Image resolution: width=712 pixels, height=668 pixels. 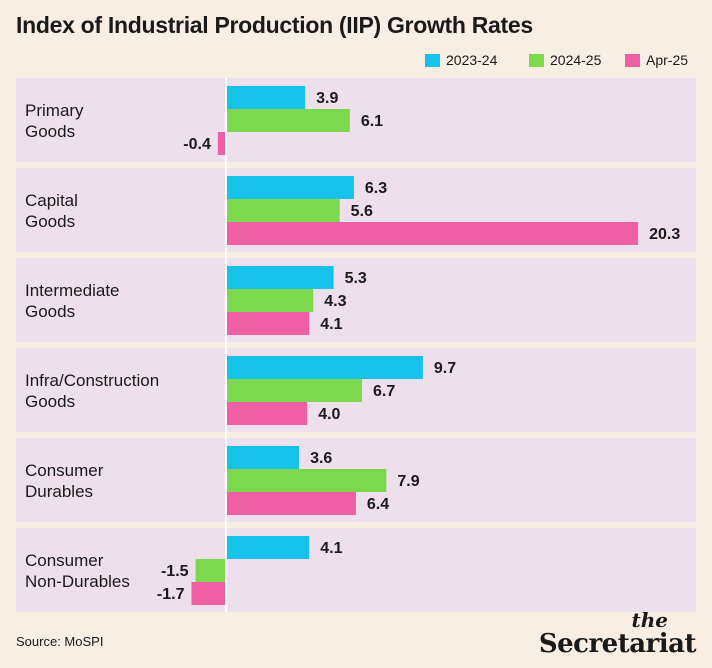 I want to click on data-label: 3.6, so click(x=321, y=458).